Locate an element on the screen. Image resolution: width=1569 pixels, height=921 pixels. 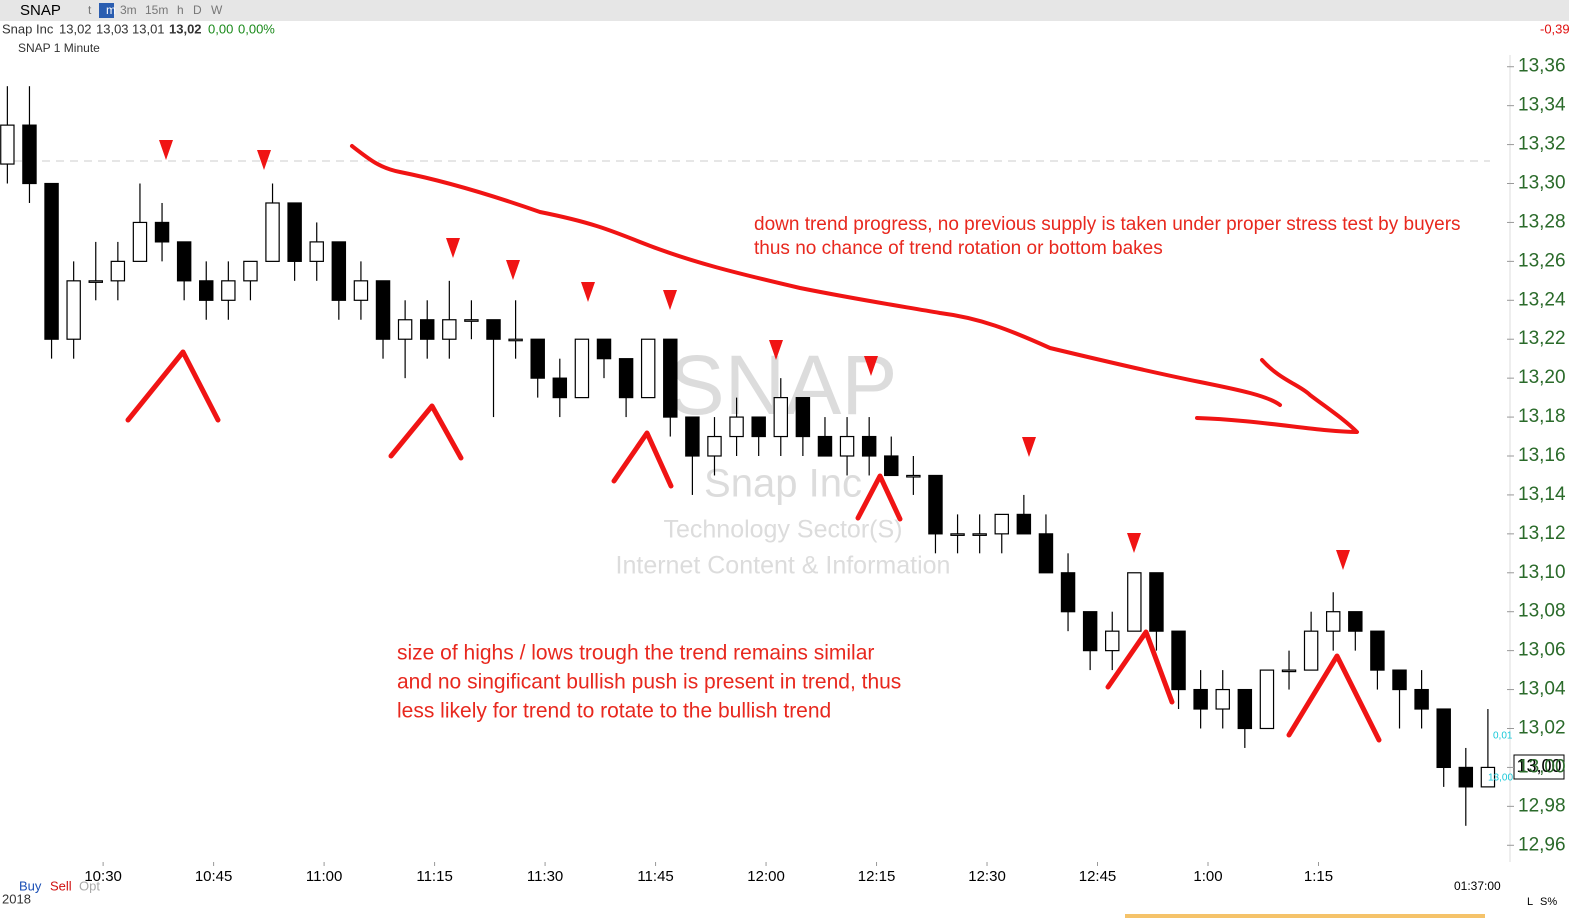
timeframe: D is located at coordinates (197, 10).